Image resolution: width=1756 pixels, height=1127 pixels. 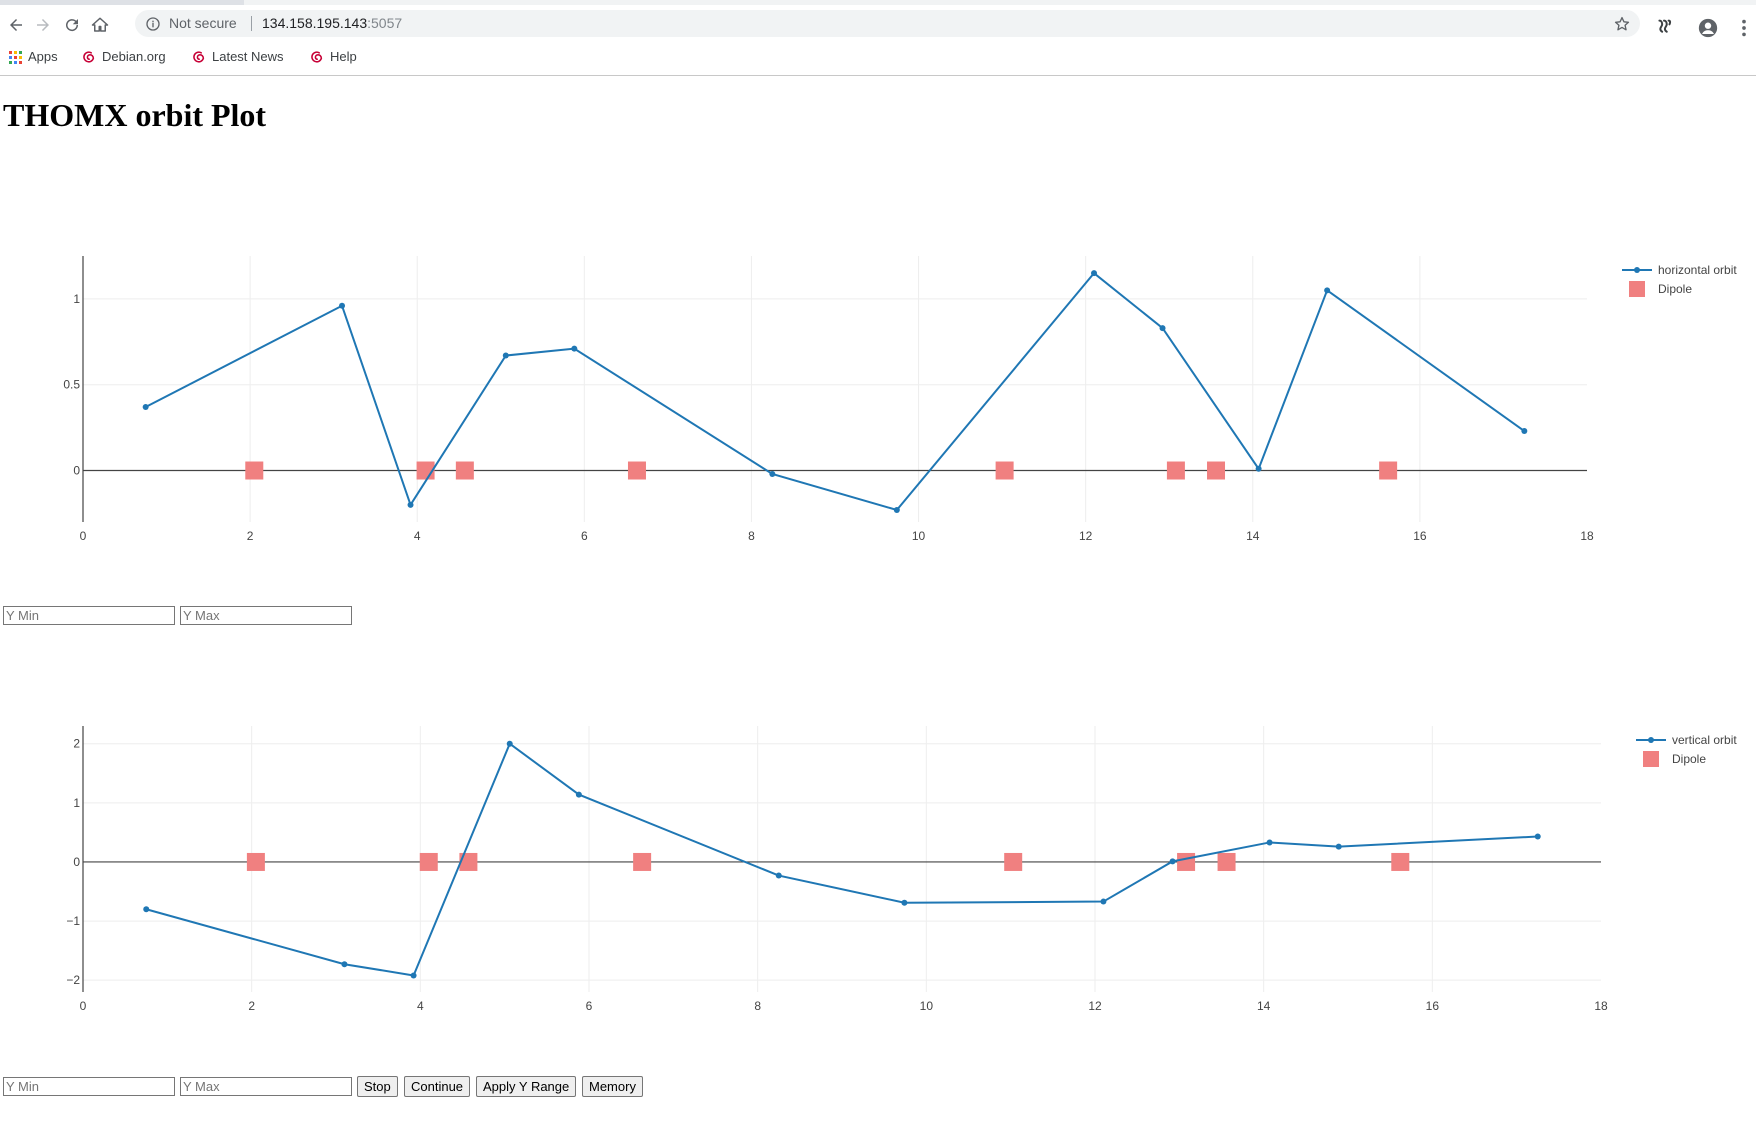 I want to click on bookmark-label: Help, so click(x=343, y=56).